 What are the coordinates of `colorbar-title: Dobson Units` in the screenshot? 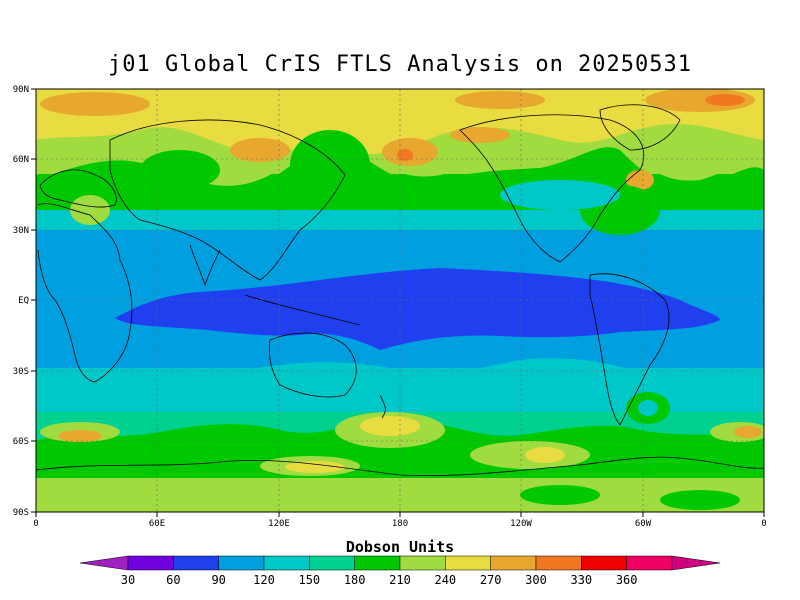 It's located at (400, 547).